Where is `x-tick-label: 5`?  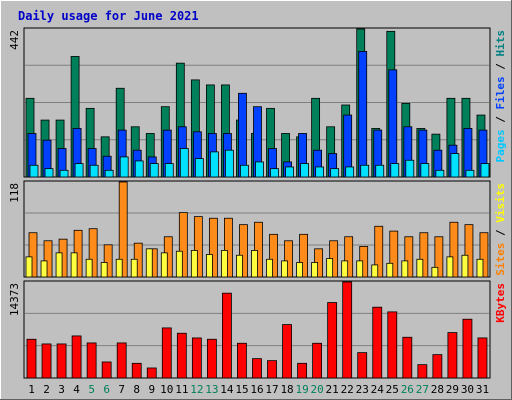 x-tick-label: 5 is located at coordinates (91, 389).